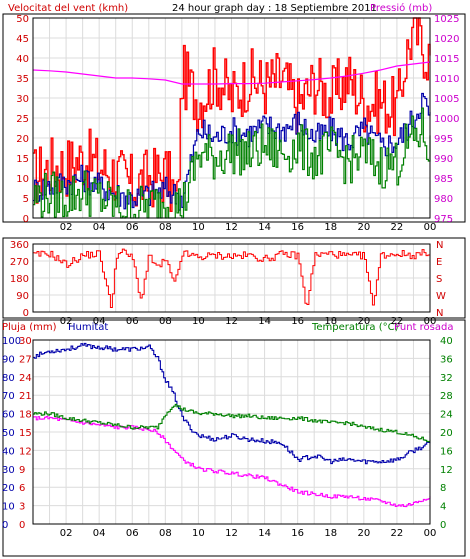  Describe the element at coordinates (22, 119) in the screenshot. I see `y-left-tick-label: 25` at that location.